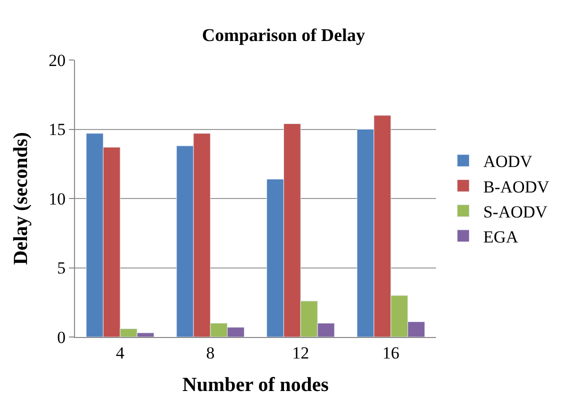  I want to click on legend-label: S-AODV, so click(515, 212).